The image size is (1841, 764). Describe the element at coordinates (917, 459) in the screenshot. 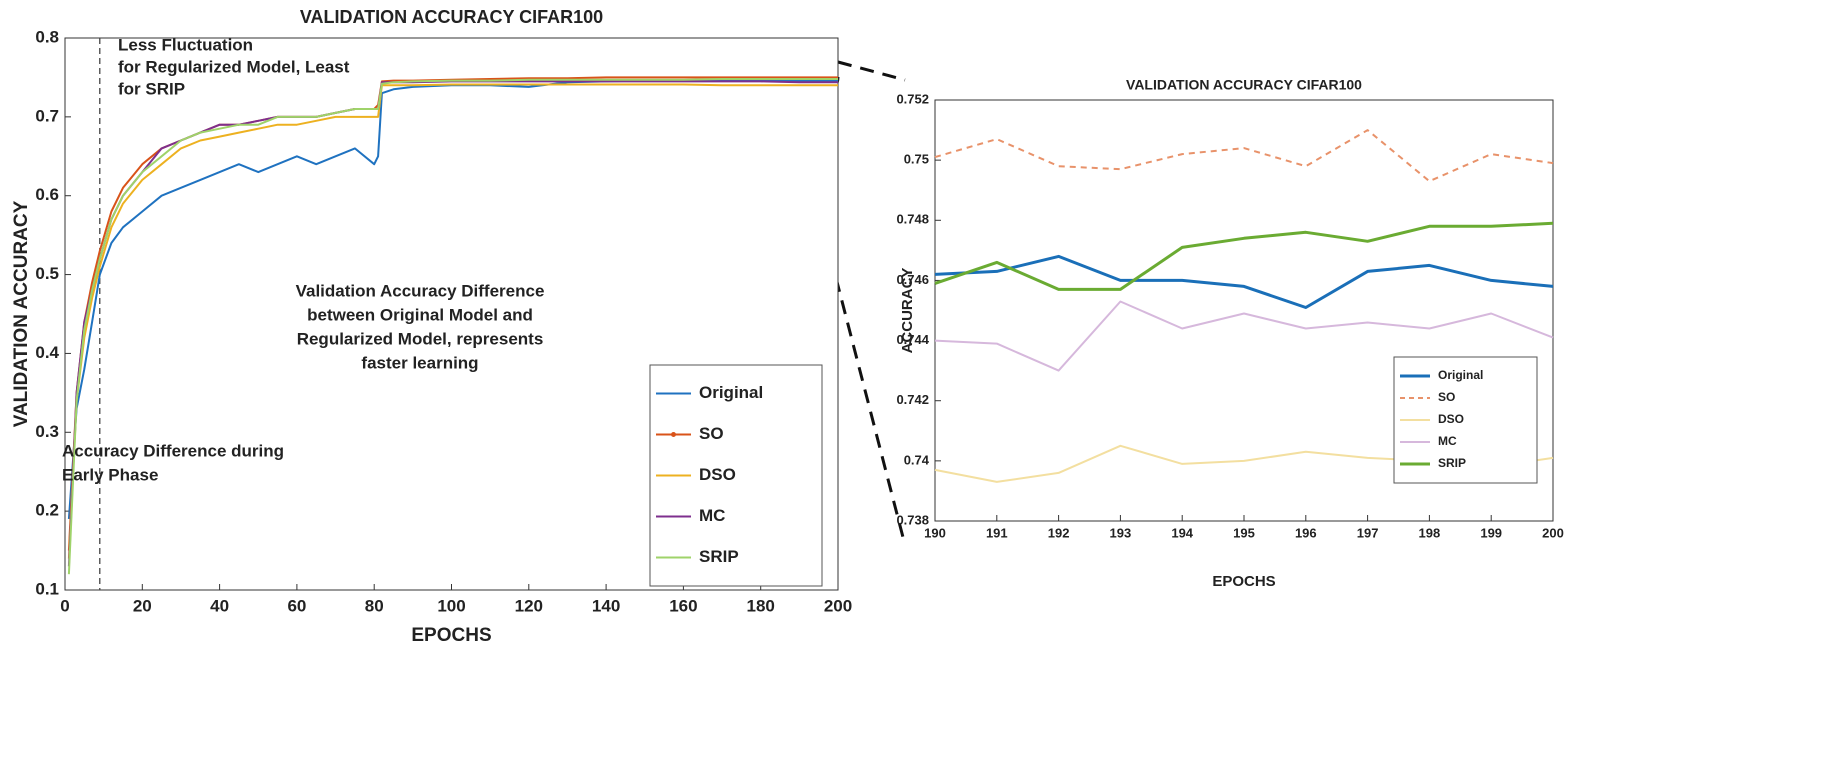

I see `y-tick-label: 0.74` at that location.